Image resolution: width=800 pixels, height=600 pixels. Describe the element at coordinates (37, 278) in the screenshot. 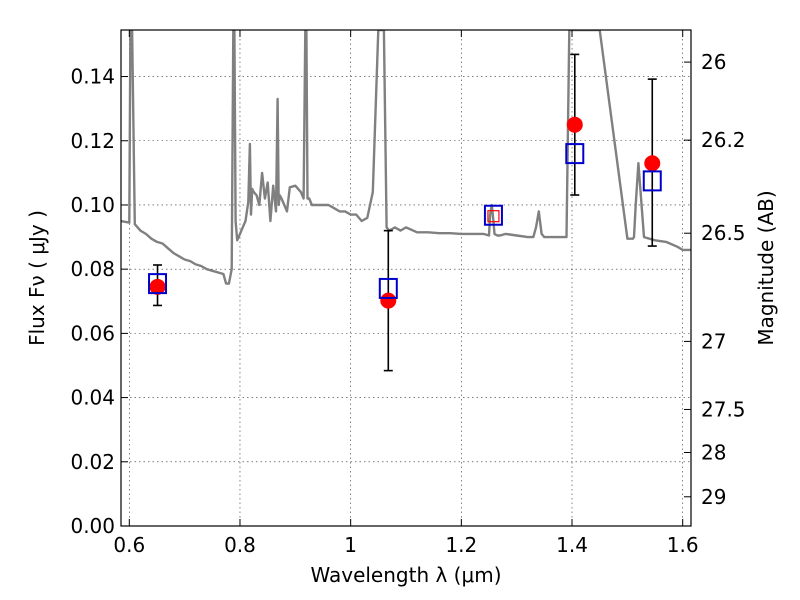

I see `y-axis-left-label: Flux Fν ( μJy )` at that location.